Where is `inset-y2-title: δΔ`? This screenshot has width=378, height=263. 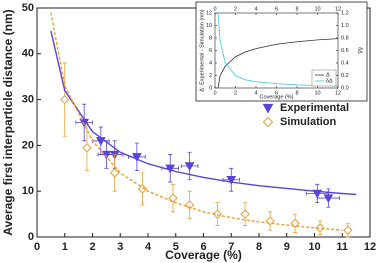 inset-y2-title: δΔ is located at coordinates (360, 50).